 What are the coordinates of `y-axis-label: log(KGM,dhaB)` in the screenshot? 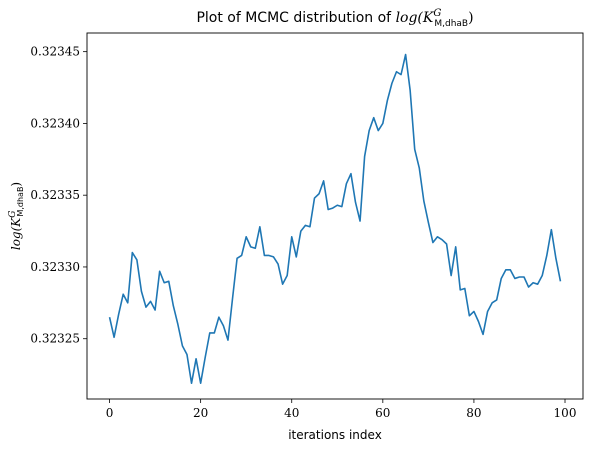 It's located at (16, 216).